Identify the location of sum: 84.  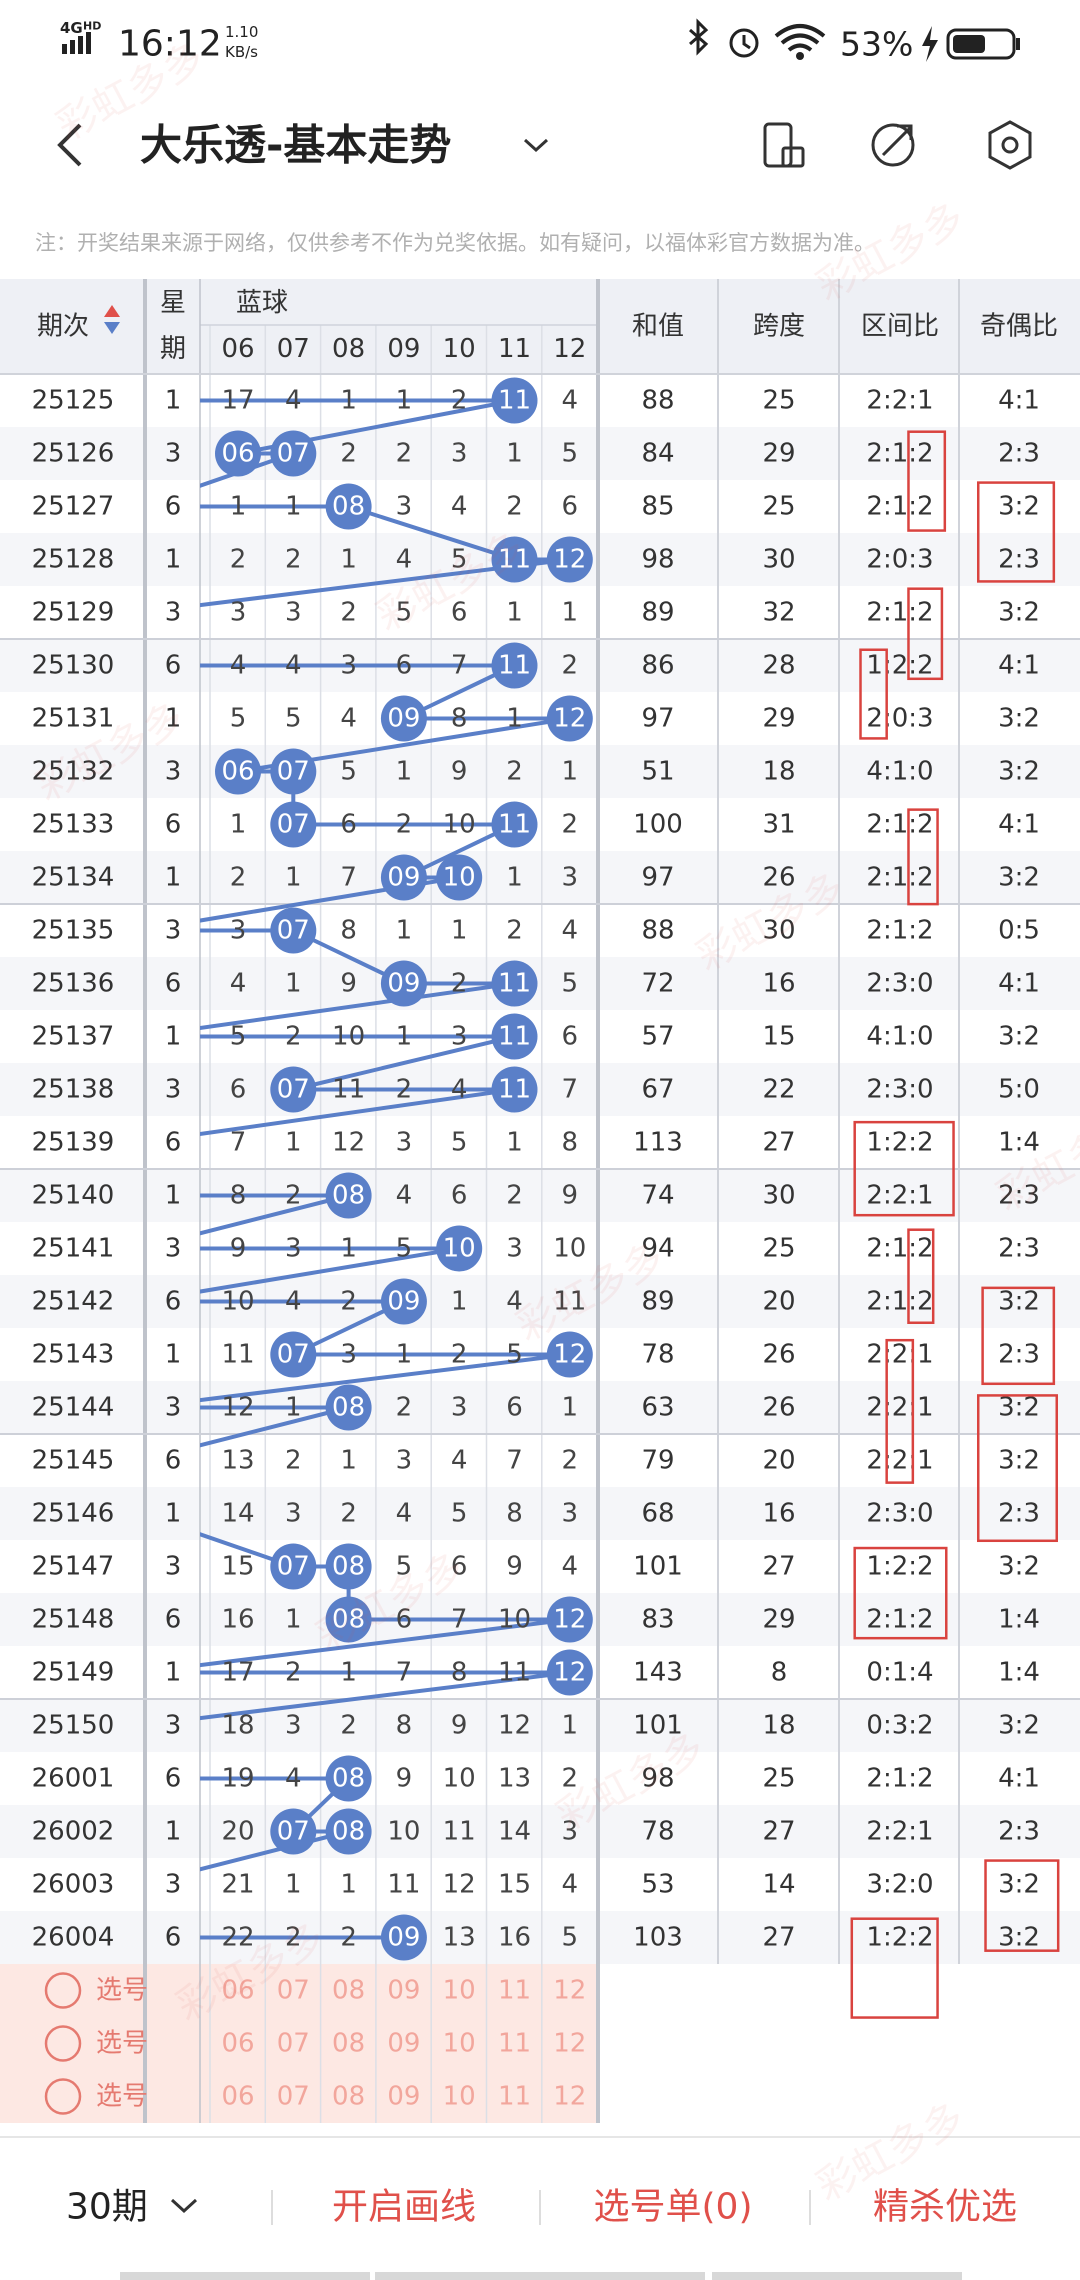
(657, 454).